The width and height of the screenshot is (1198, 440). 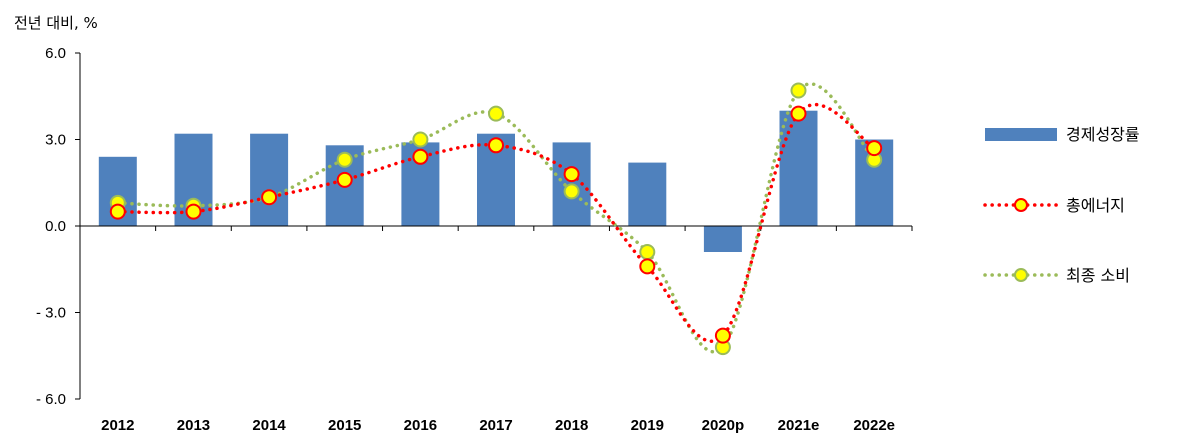 What do you see at coordinates (799, 425) in the screenshot?
I see `x-tick-label: 2021e` at bounding box center [799, 425].